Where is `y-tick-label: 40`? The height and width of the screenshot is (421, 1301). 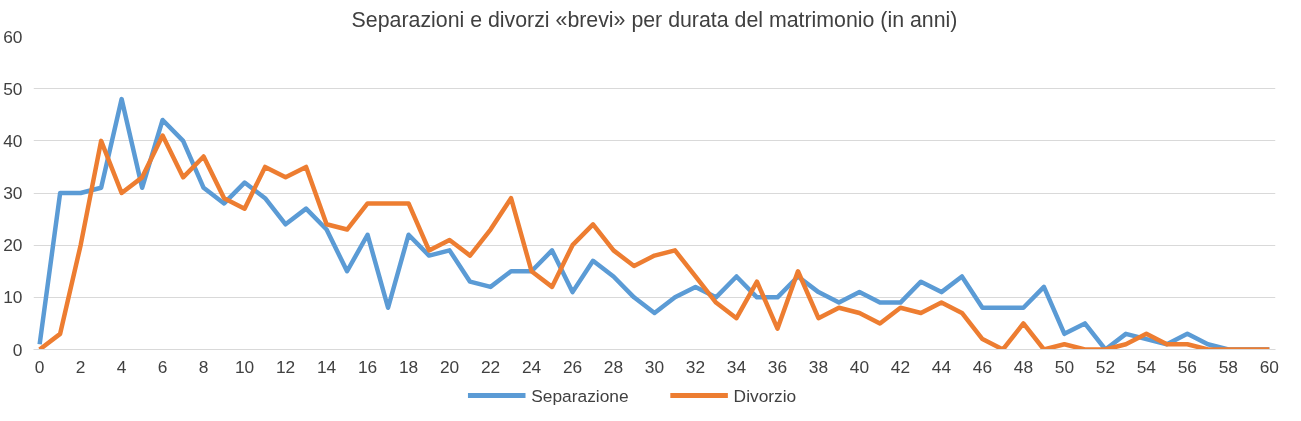
y-tick-label: 40 is located at coordinates (13, 140).